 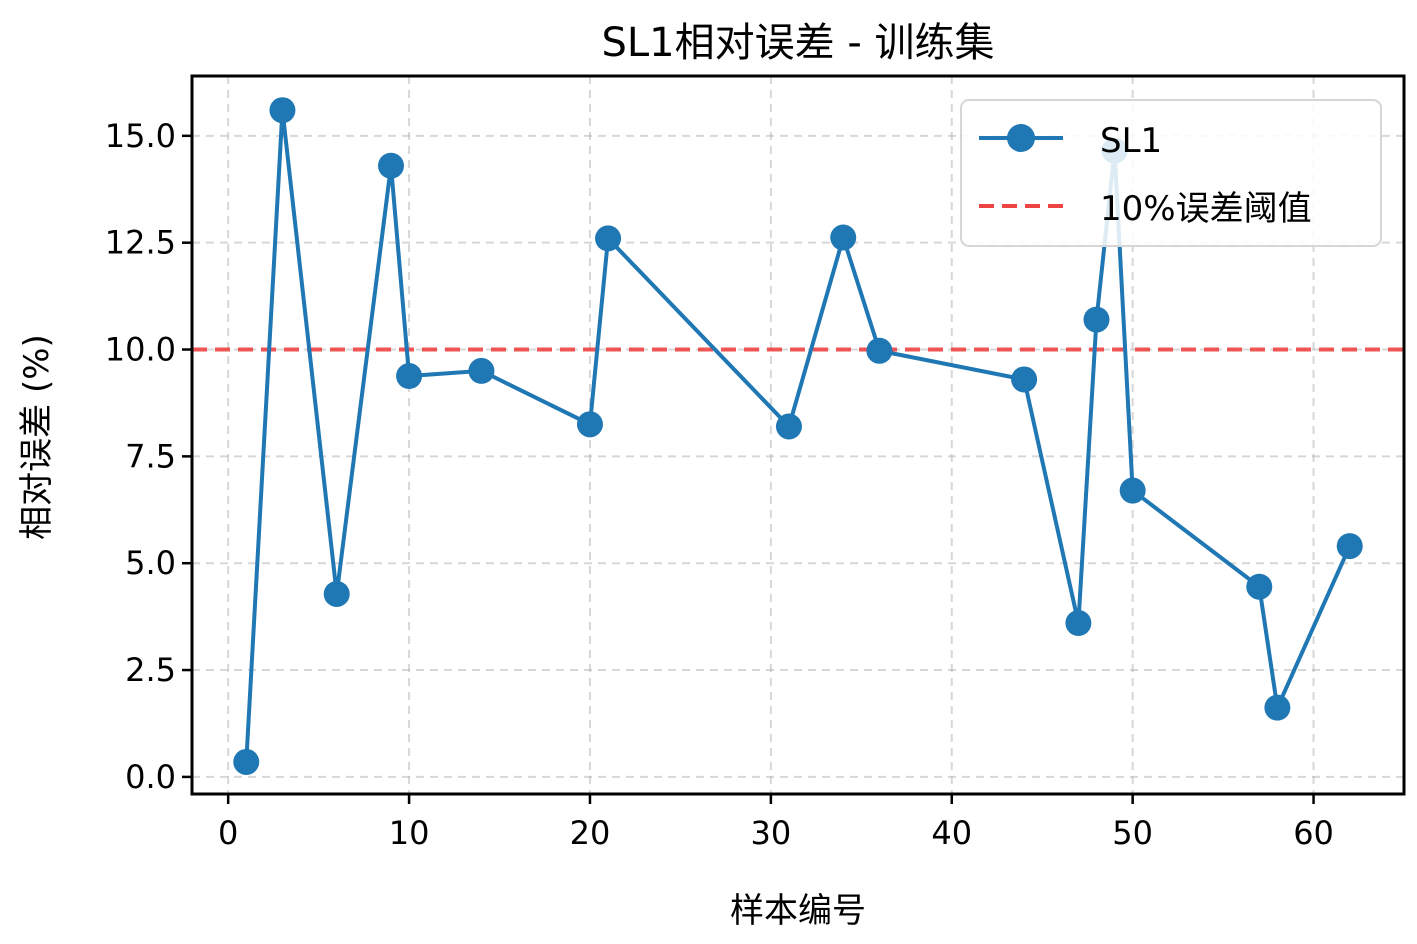 I want to click on x-tick-label: 50, so click(x=1132, y=833).